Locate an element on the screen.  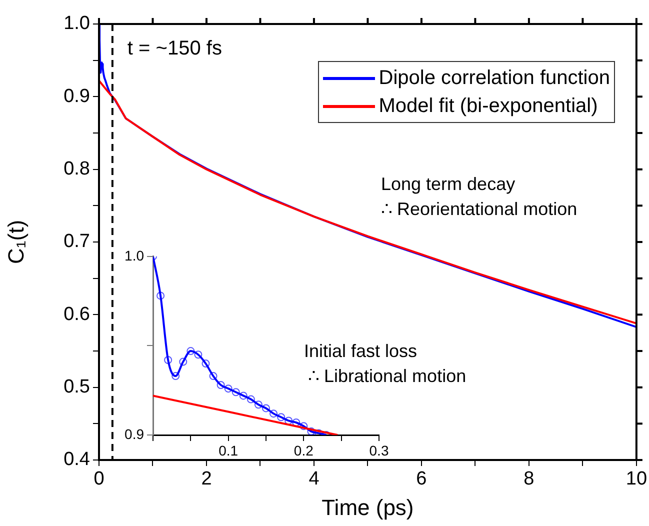
x-axis-title: Time (ps) is located at coordinates (368, 507).